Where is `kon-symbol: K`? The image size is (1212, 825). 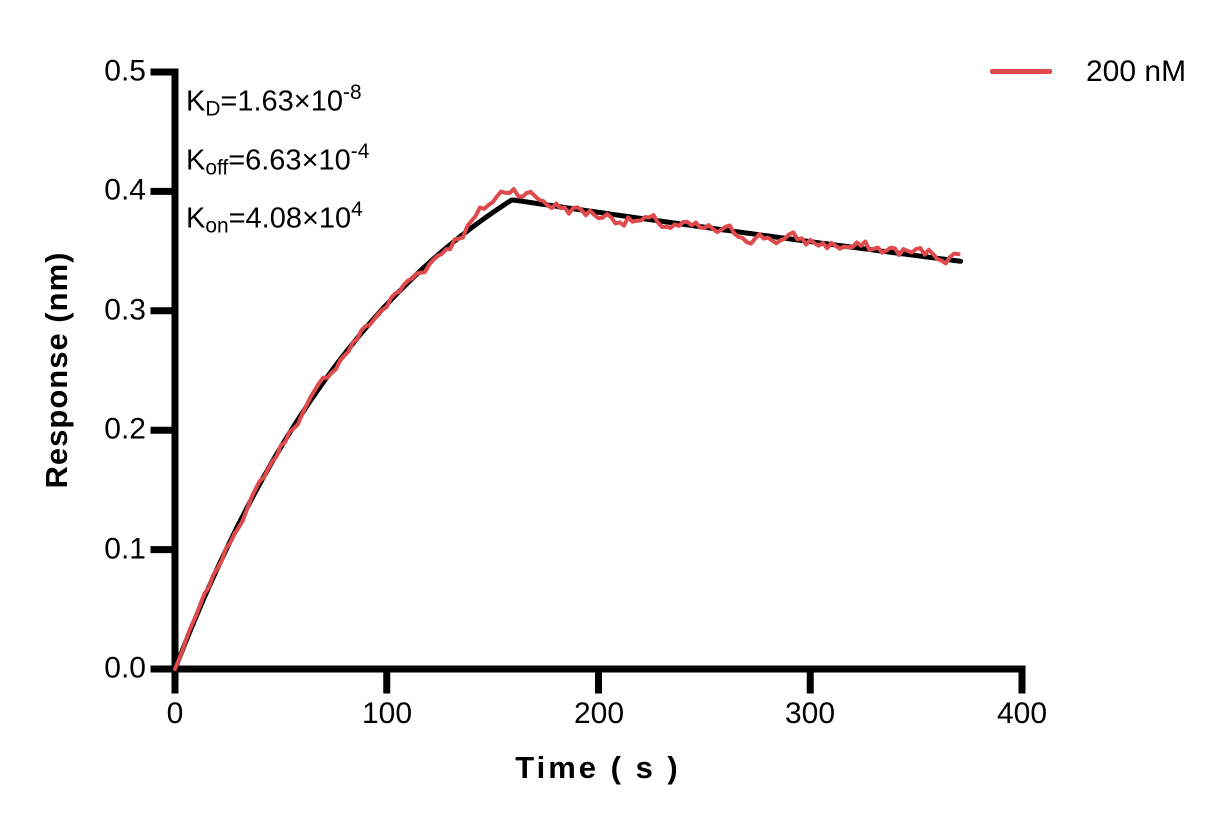 kon-symbol: K is located at coordinates (196, 218).